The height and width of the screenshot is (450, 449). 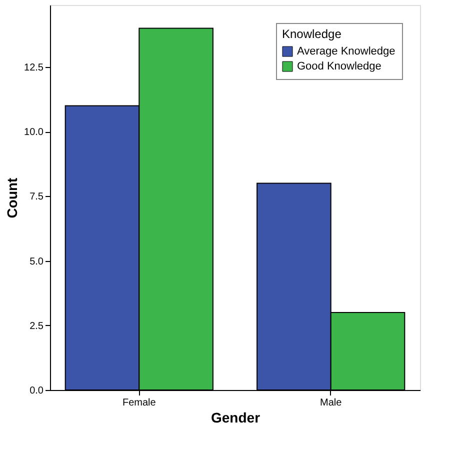 What do you see at coordinates (331, 403) in the screenshot?
I see `x-tick-label: Male` at bounding box center [331, 403].